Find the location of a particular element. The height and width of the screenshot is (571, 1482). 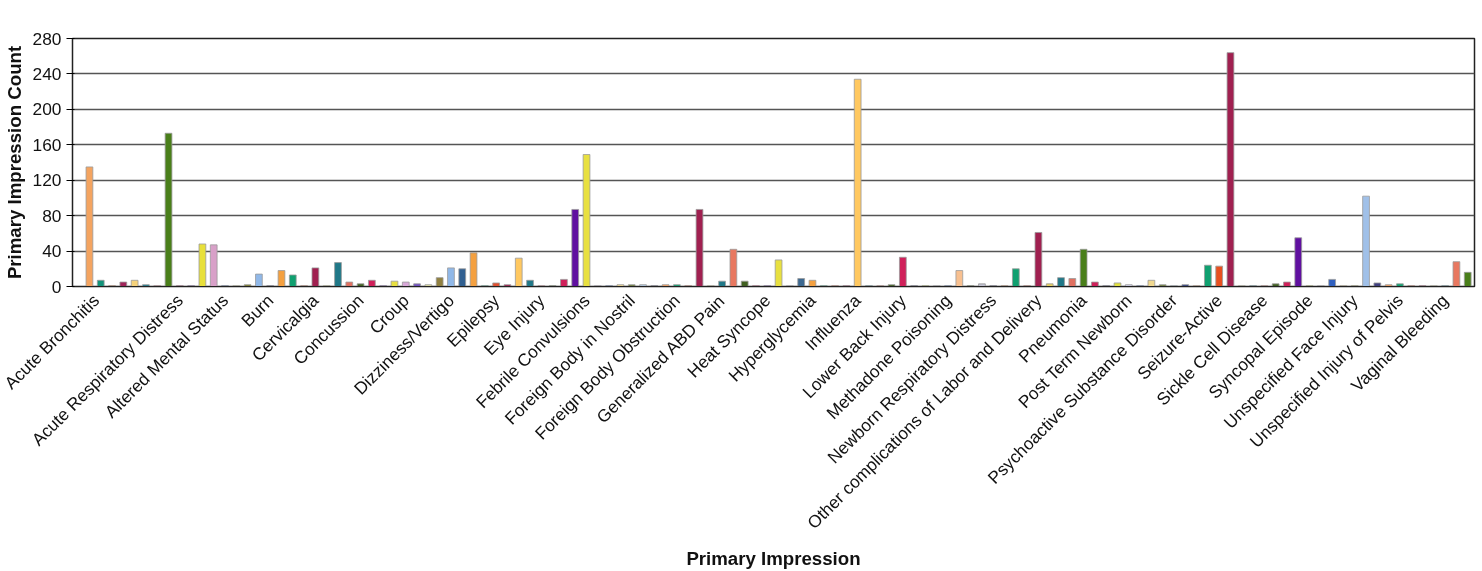

y-tick-label: 240 is located at coordinates (47, 73).